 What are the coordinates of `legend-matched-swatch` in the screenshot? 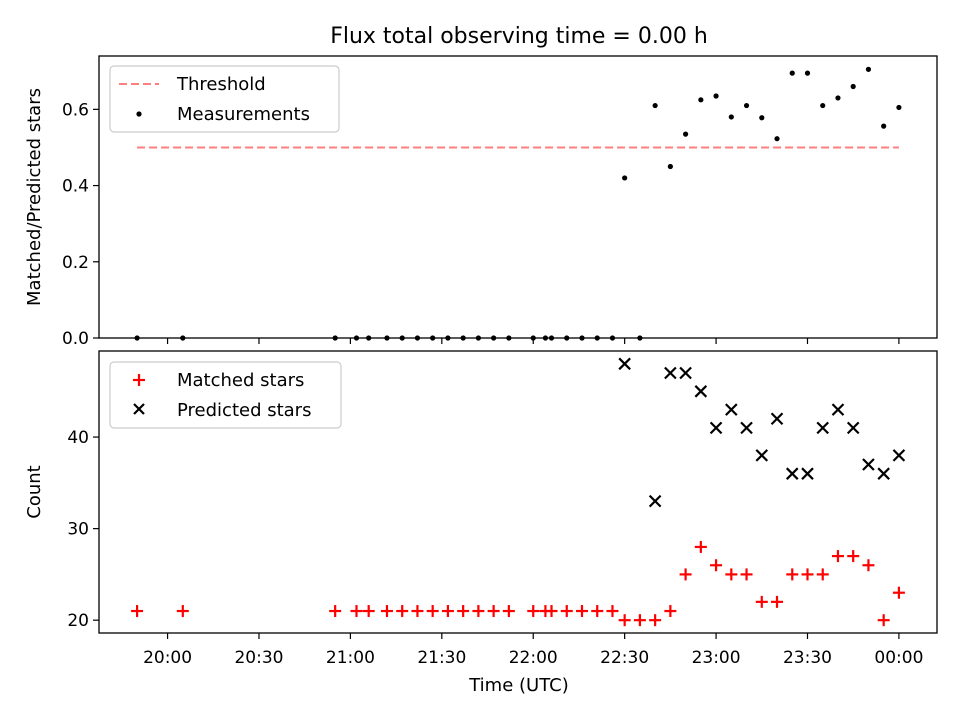 It's located at (139, 380).